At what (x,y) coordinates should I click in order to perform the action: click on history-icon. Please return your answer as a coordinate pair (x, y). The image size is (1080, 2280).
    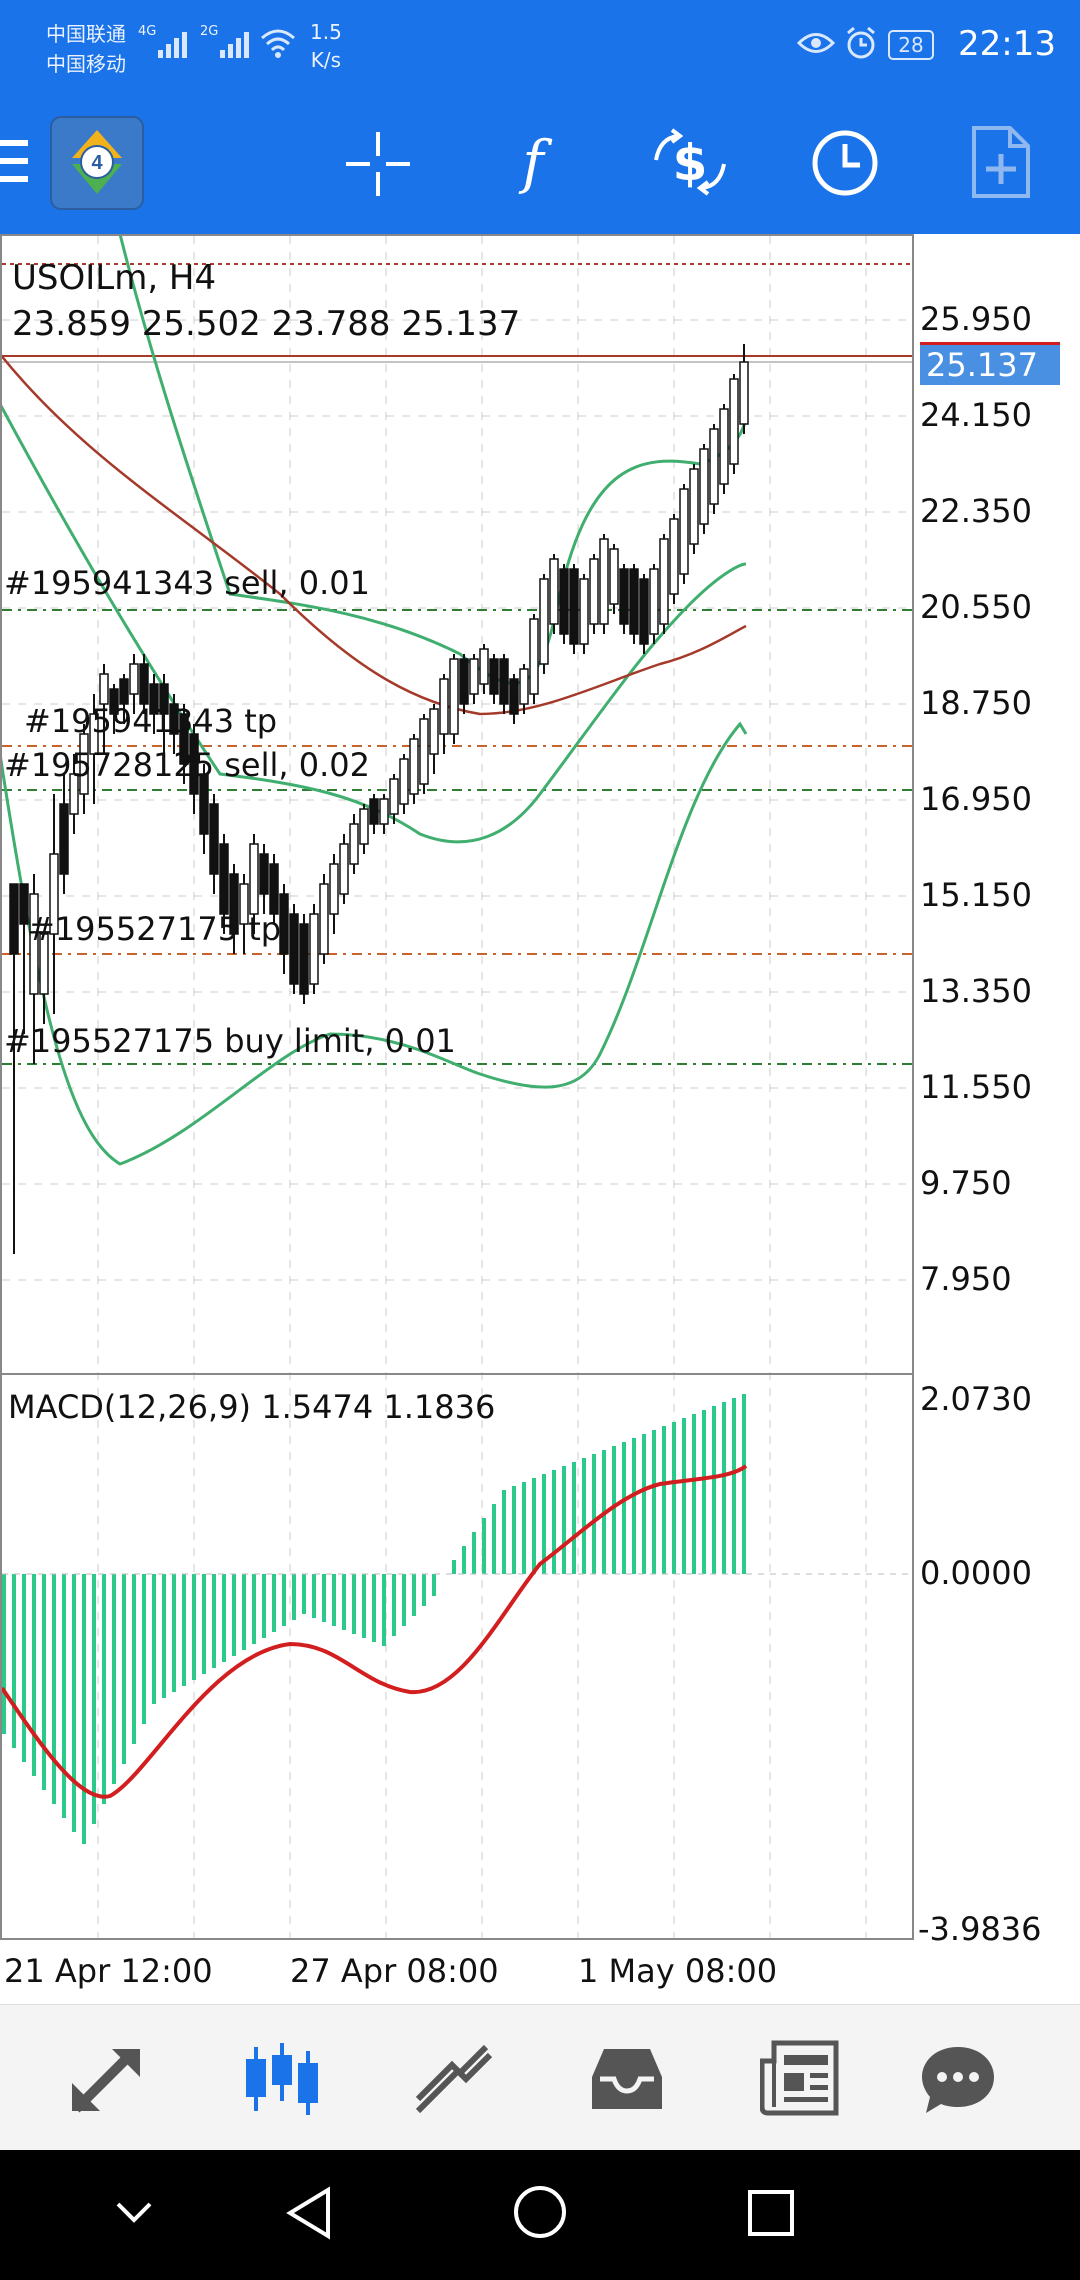
    Looking at the image, I should click on (627, 2078).